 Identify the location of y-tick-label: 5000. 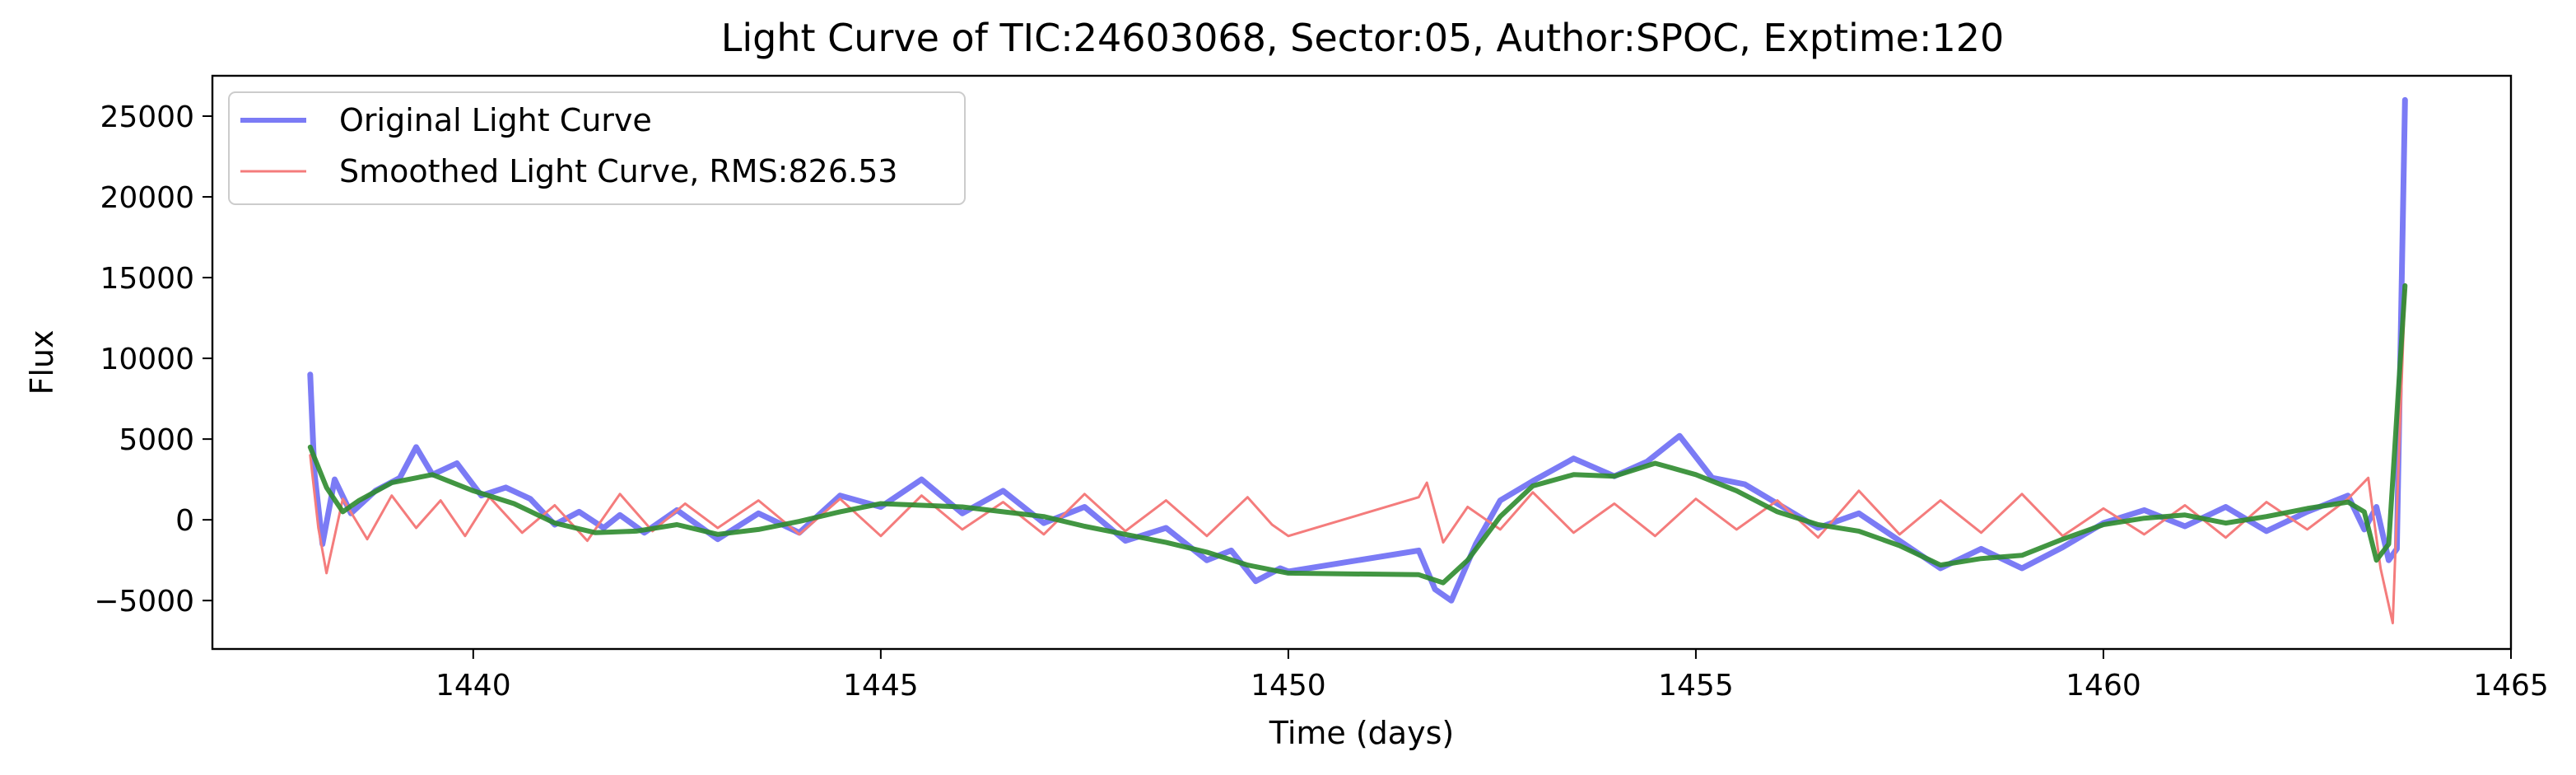
(156, 440).